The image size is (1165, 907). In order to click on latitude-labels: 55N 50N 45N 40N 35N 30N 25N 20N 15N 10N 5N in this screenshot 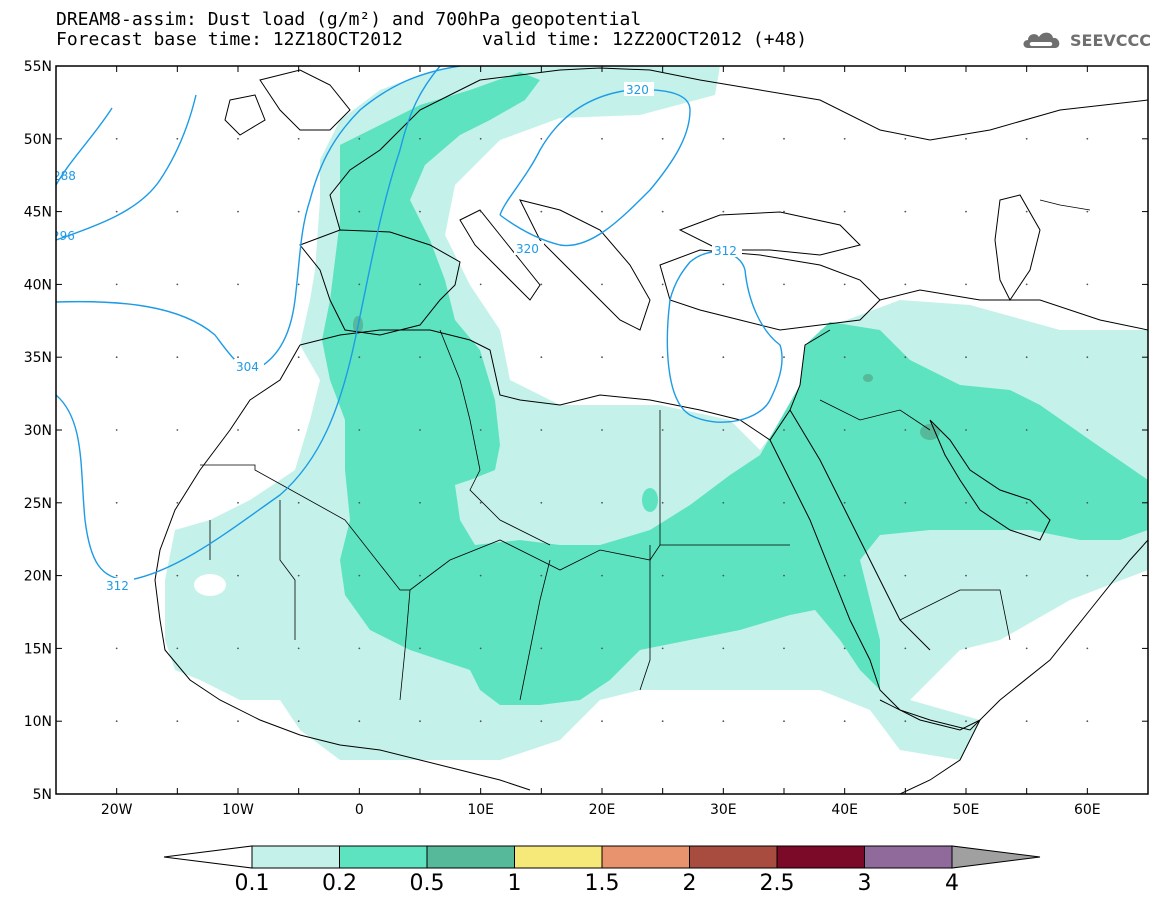, I will do `click(38, 431)`.